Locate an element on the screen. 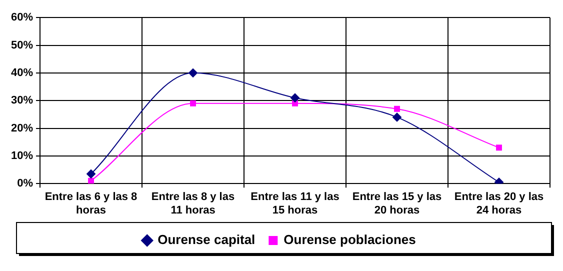 This screenshot has height=271, width=563. y-tick-label: 0% is located at coordinates (25, 184).